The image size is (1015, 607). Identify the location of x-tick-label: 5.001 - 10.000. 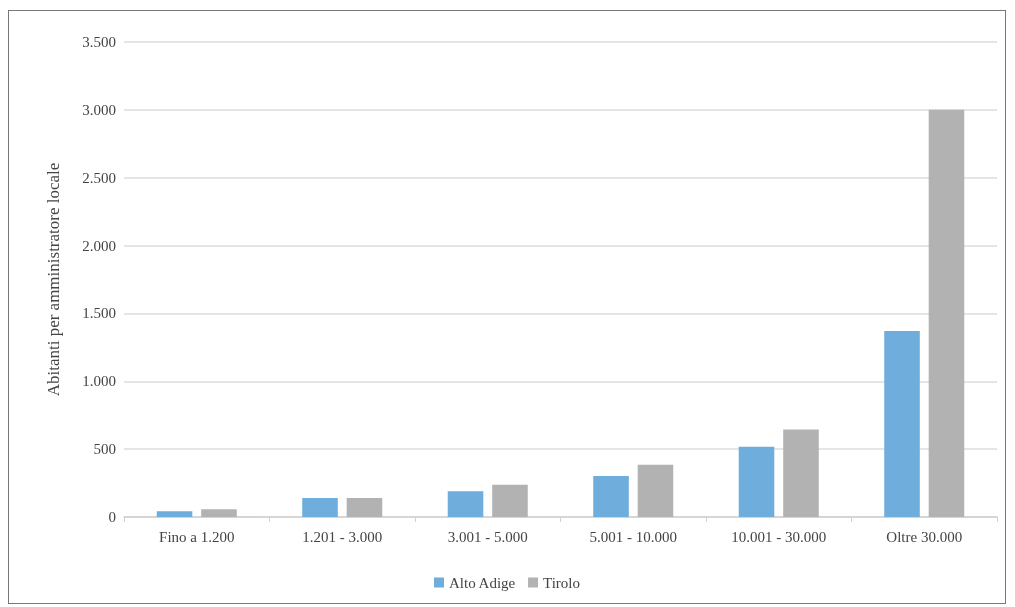
(633, 536).